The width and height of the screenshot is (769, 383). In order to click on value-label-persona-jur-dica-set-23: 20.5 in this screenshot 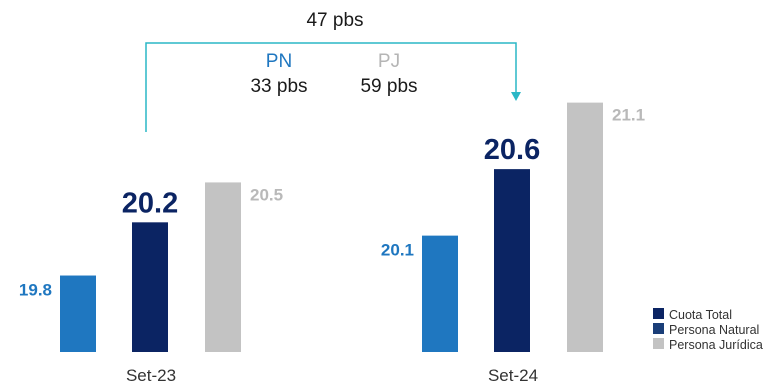, I will do `click(266, 194)`.